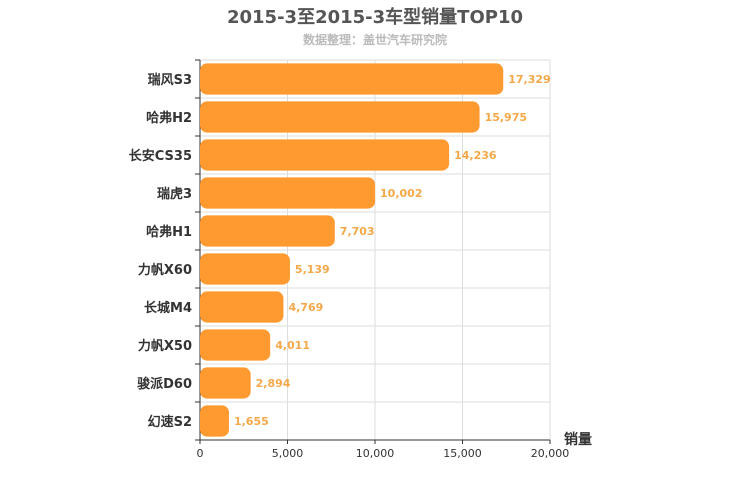 Image resolution: width=750 pixels, height=500 pixels. Describe the element at coordinates (165, 346) in the screenshot. I see `category-label: 力帆X50` at that location.